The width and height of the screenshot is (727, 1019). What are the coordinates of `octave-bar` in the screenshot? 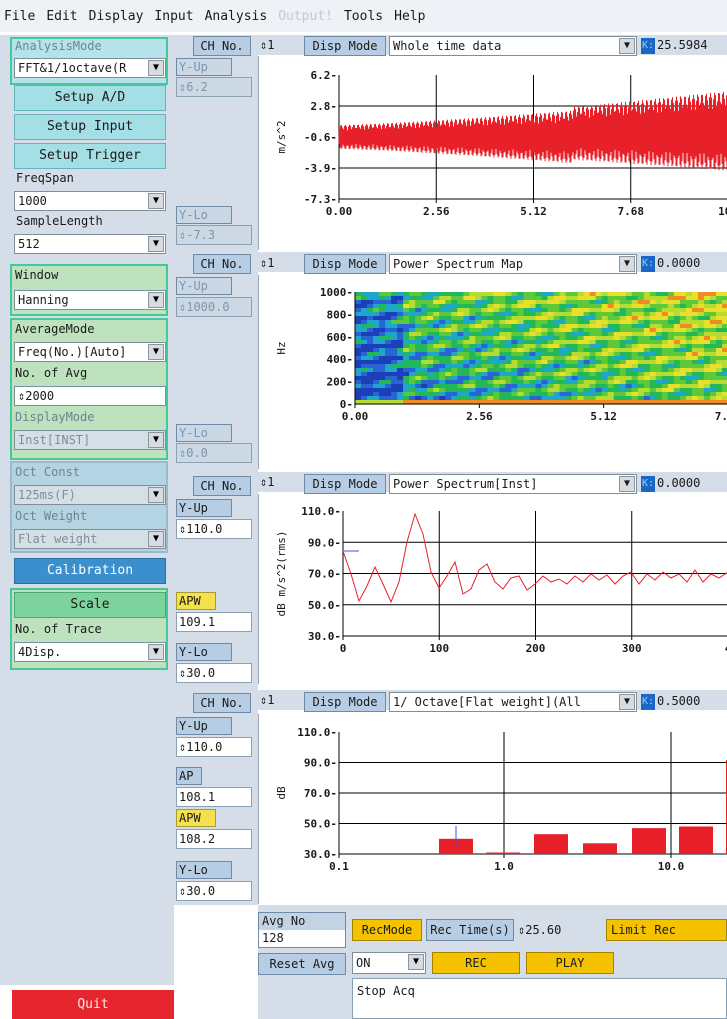 It's located at (600, 848).